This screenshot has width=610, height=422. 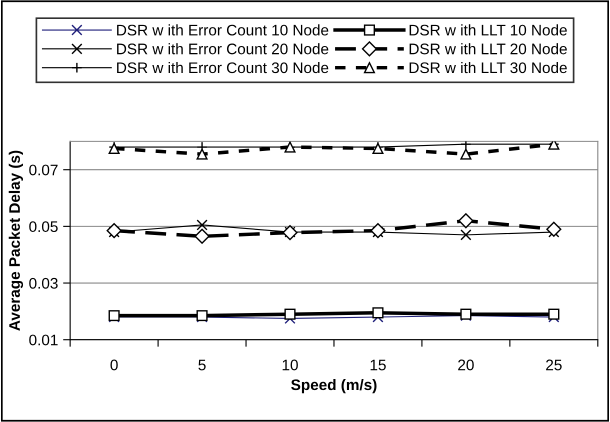 What do you see at coordinates (43, 283) in the screenshot?
I see `y-tick-label: 0.03` at bounding box center [43, 283].